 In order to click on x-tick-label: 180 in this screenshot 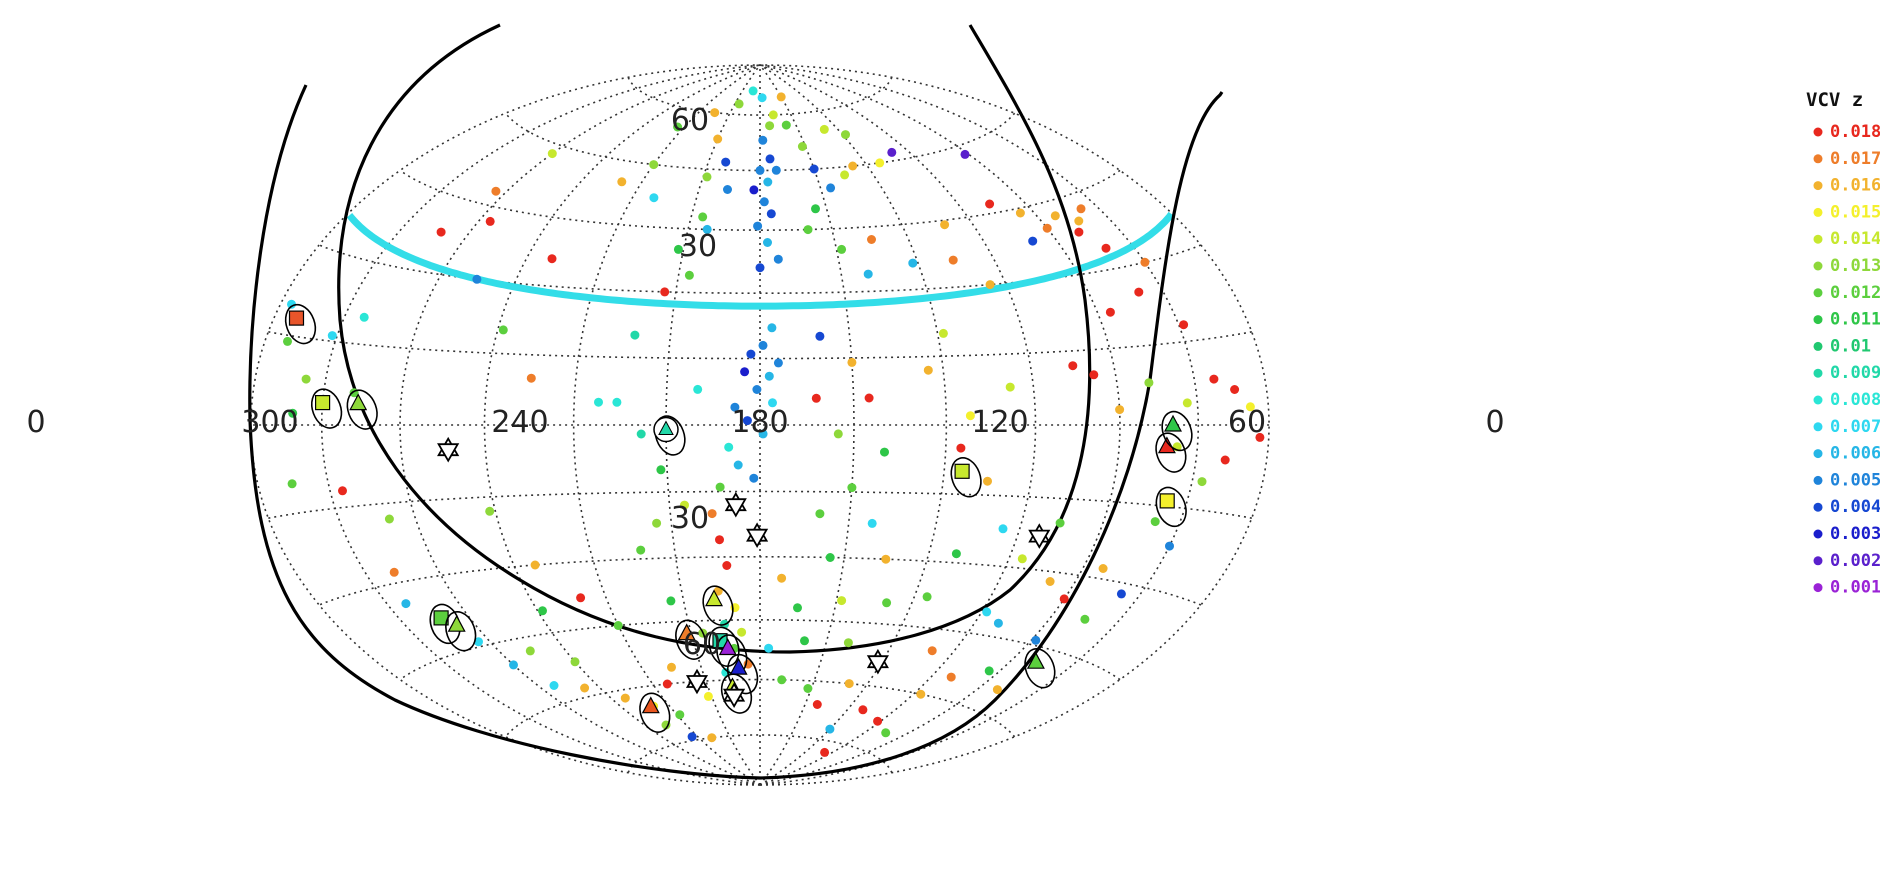, I will do `click(759, 422)`.